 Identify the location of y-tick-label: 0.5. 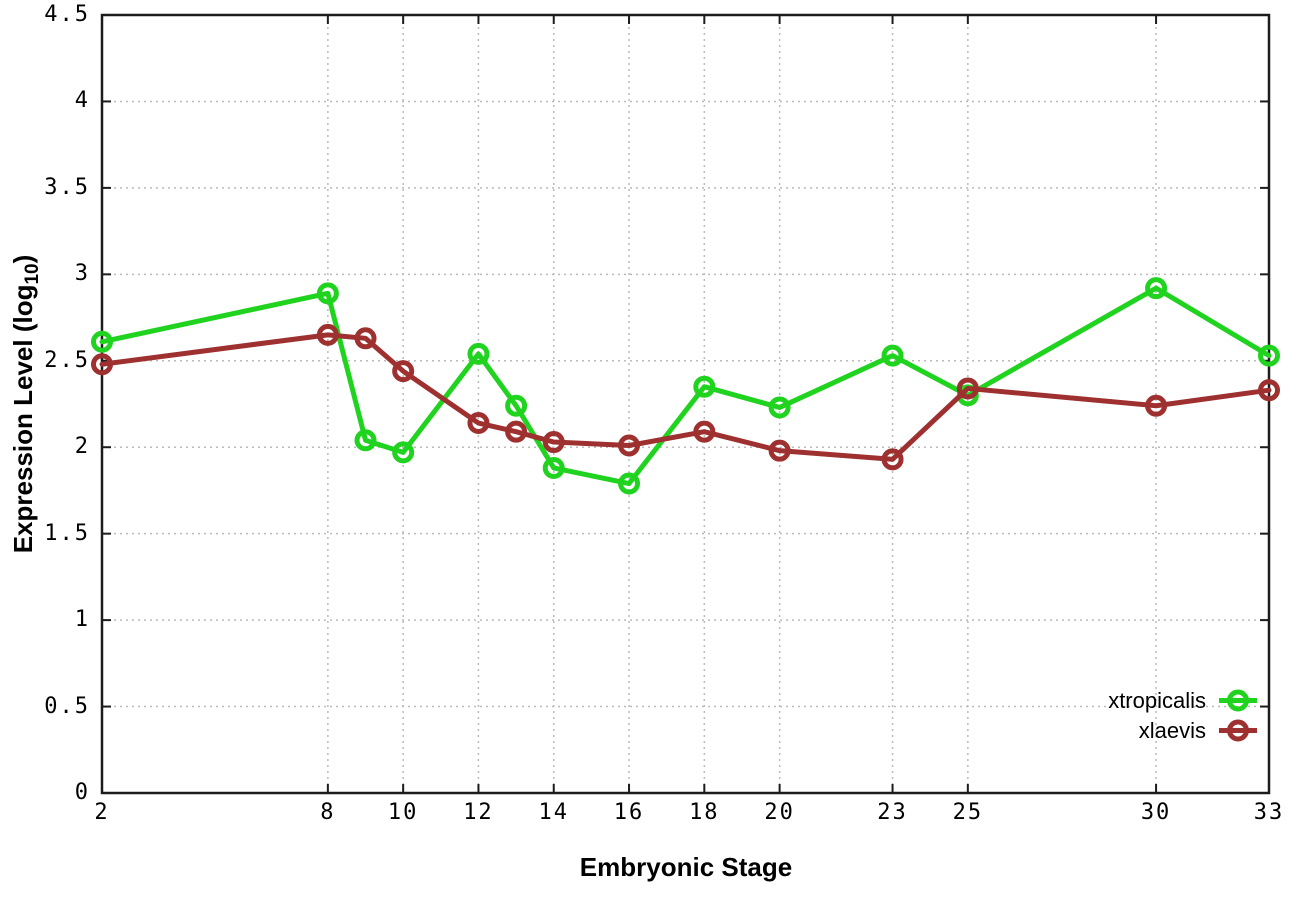
(67, 706).